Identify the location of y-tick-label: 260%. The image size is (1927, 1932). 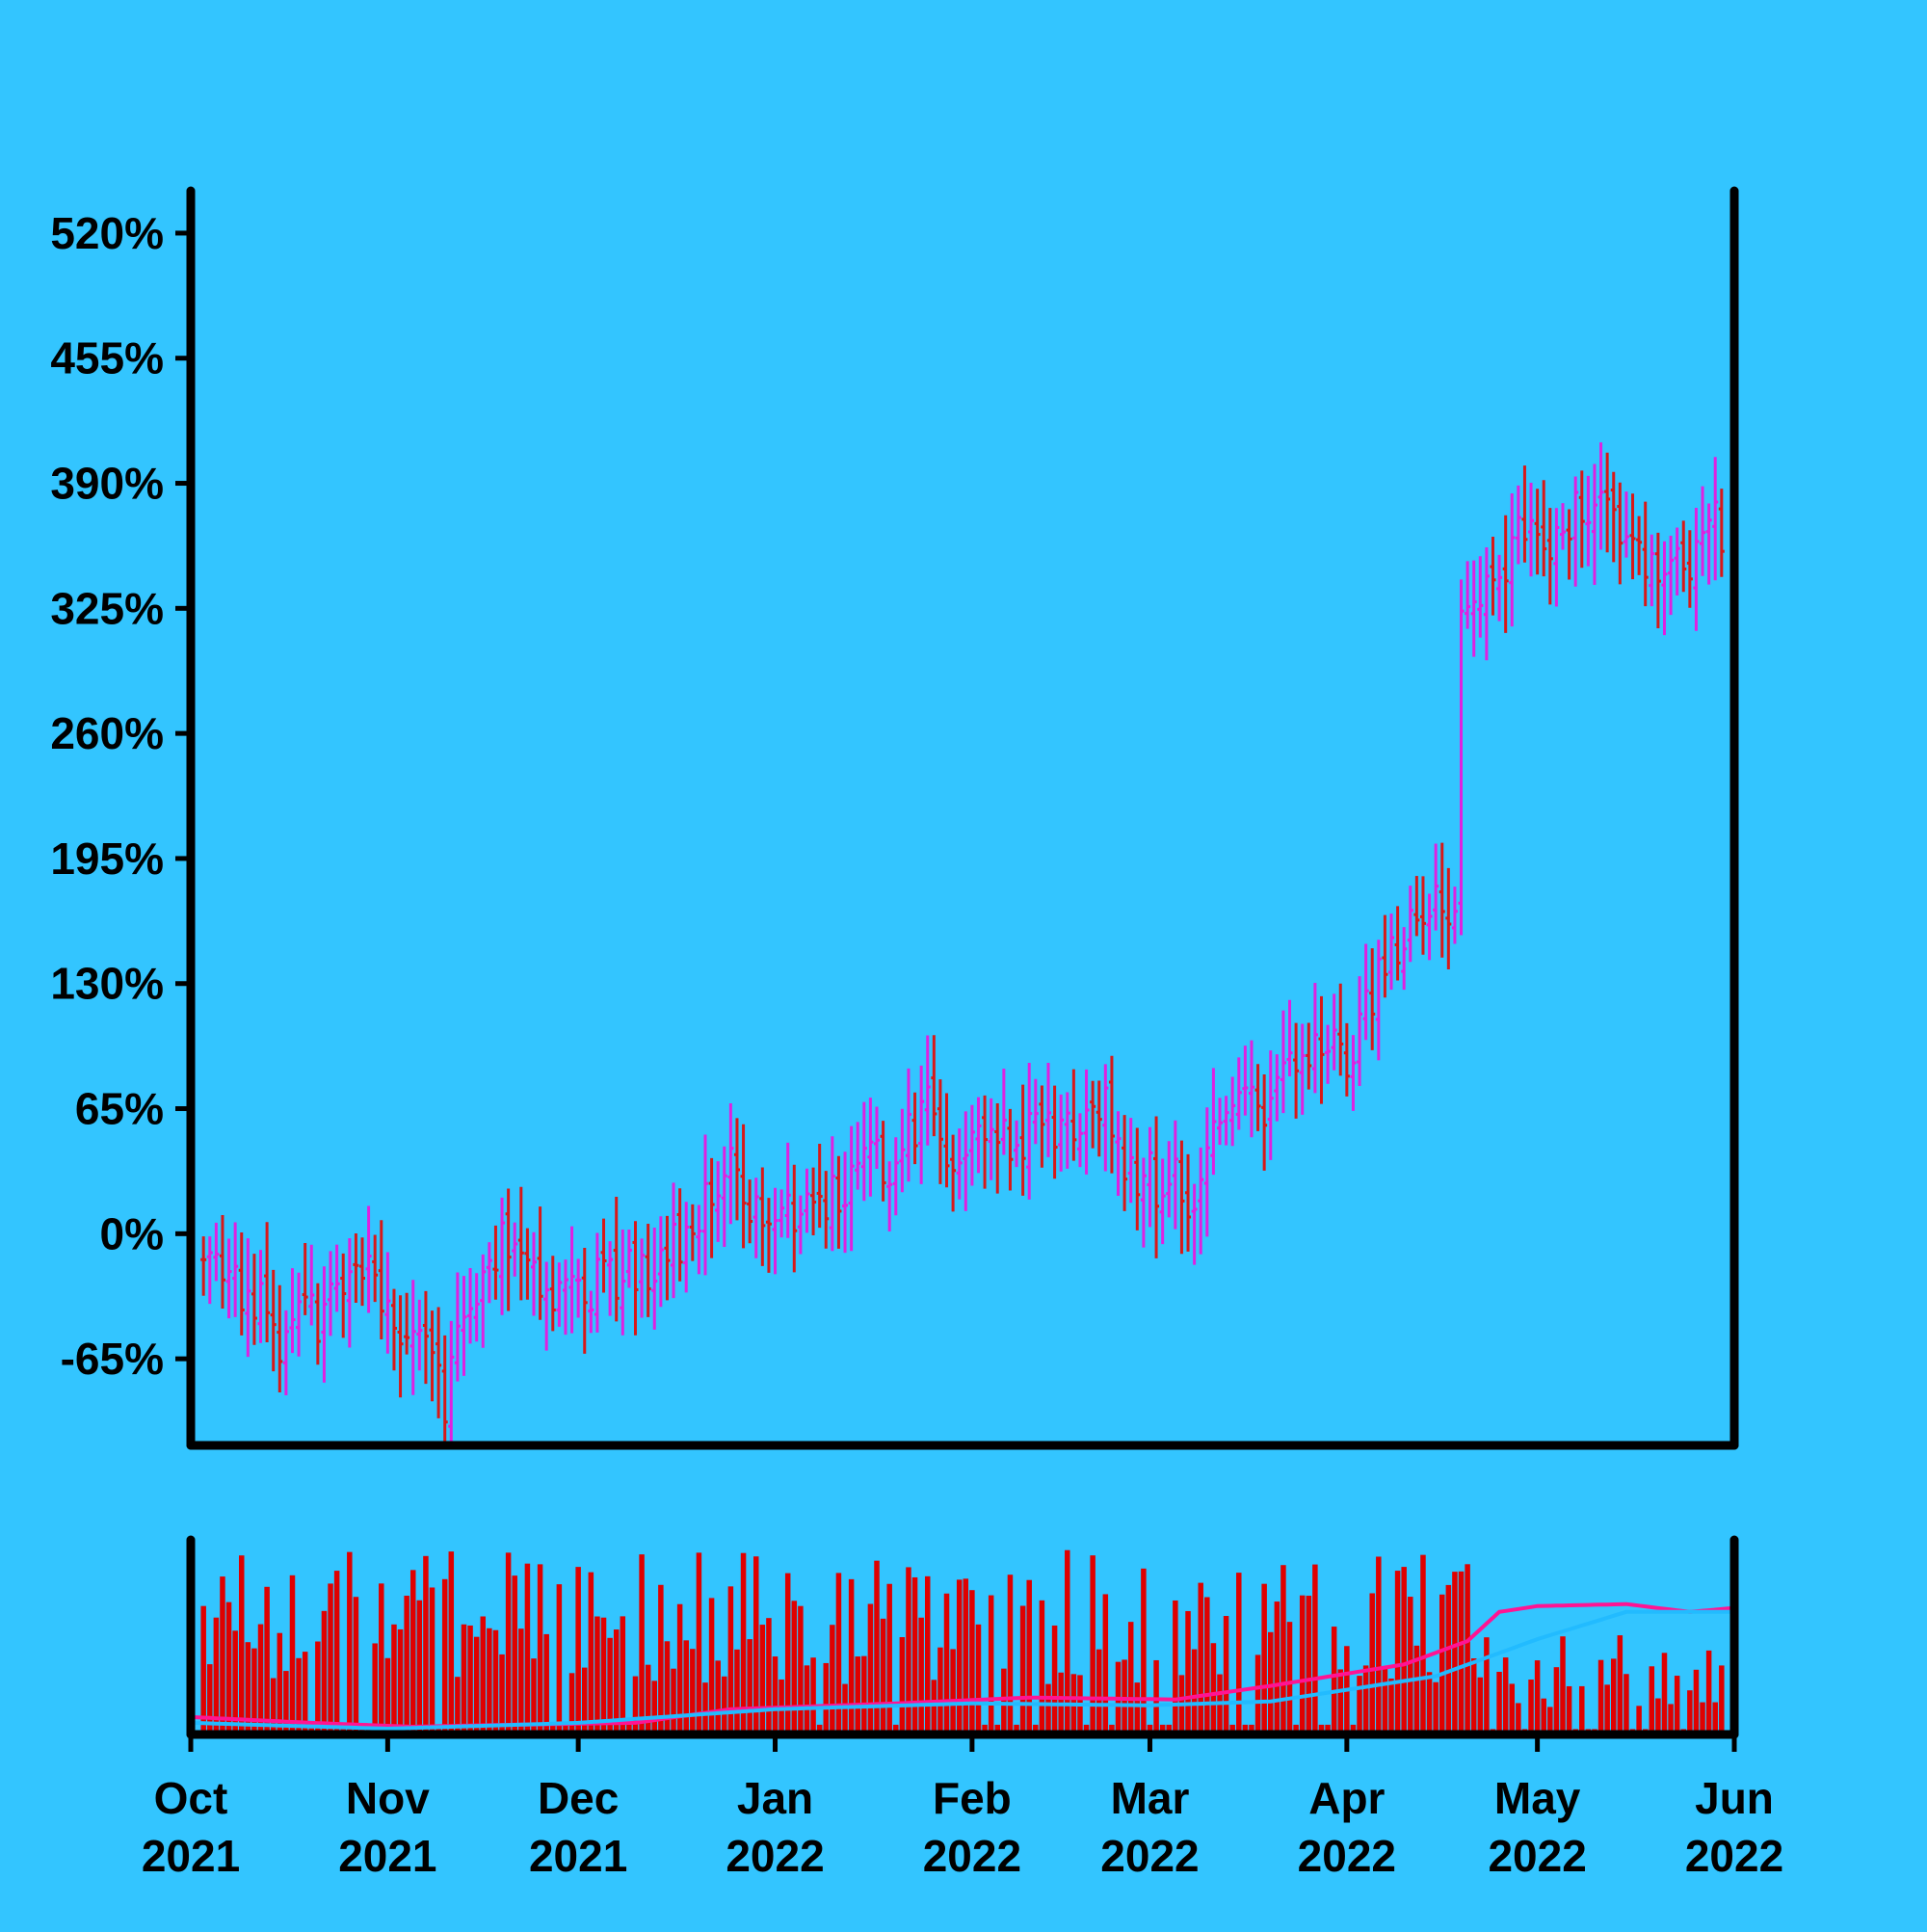
(107, 733).